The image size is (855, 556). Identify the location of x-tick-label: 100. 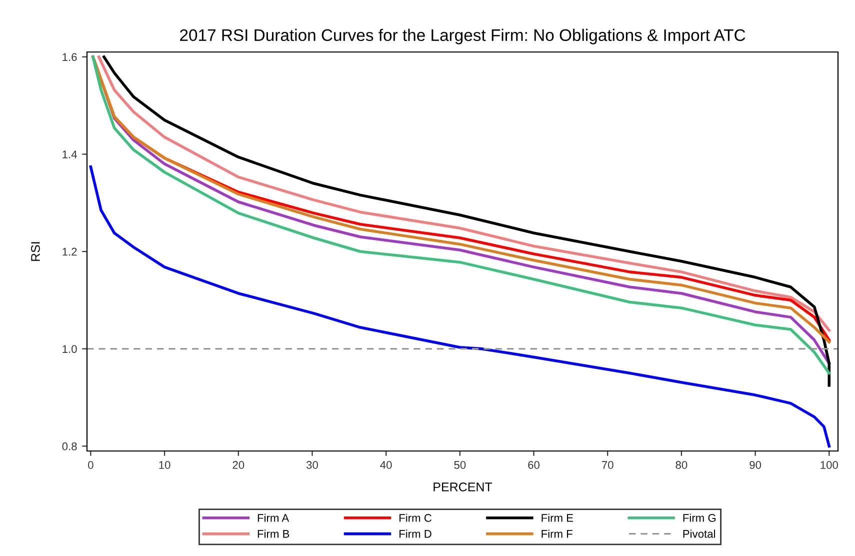
(829, 465).